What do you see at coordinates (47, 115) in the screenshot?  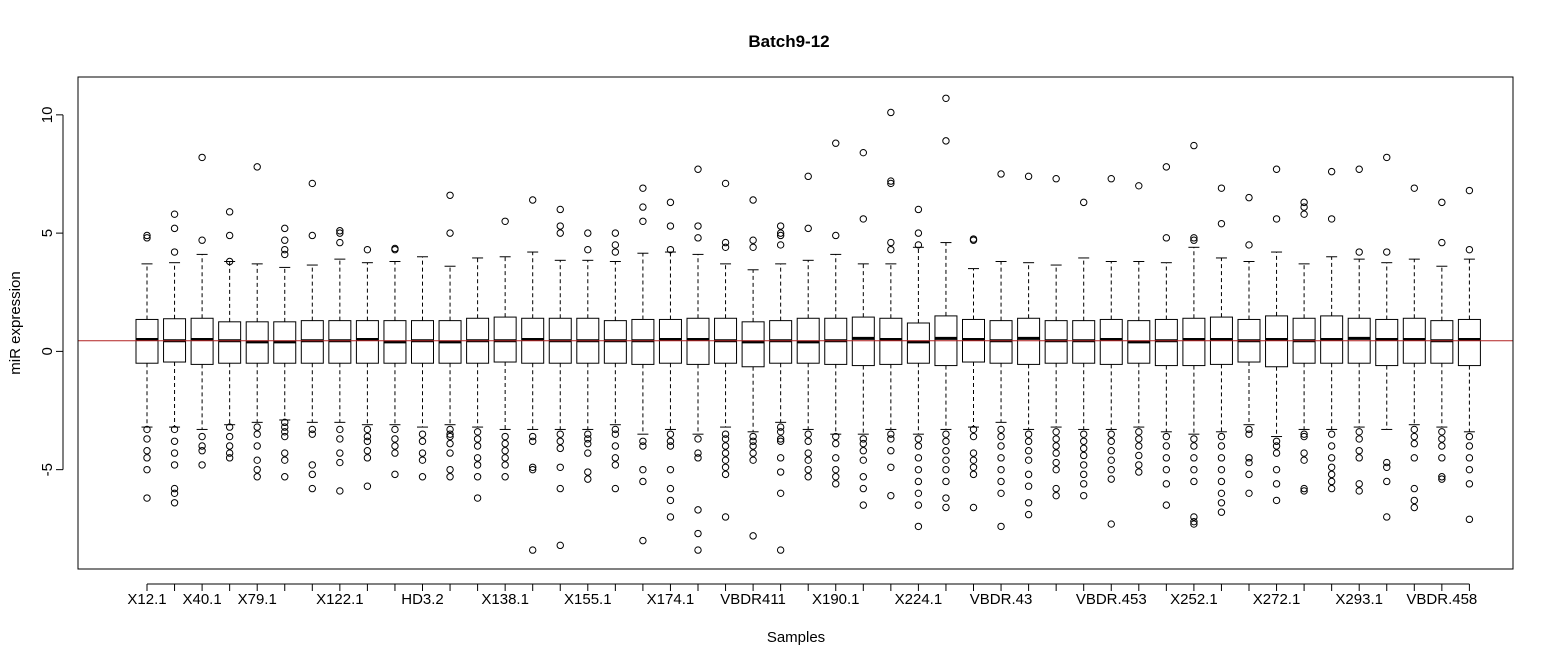 I see `y-tick-label: 10` at bounding box center [47, 115].